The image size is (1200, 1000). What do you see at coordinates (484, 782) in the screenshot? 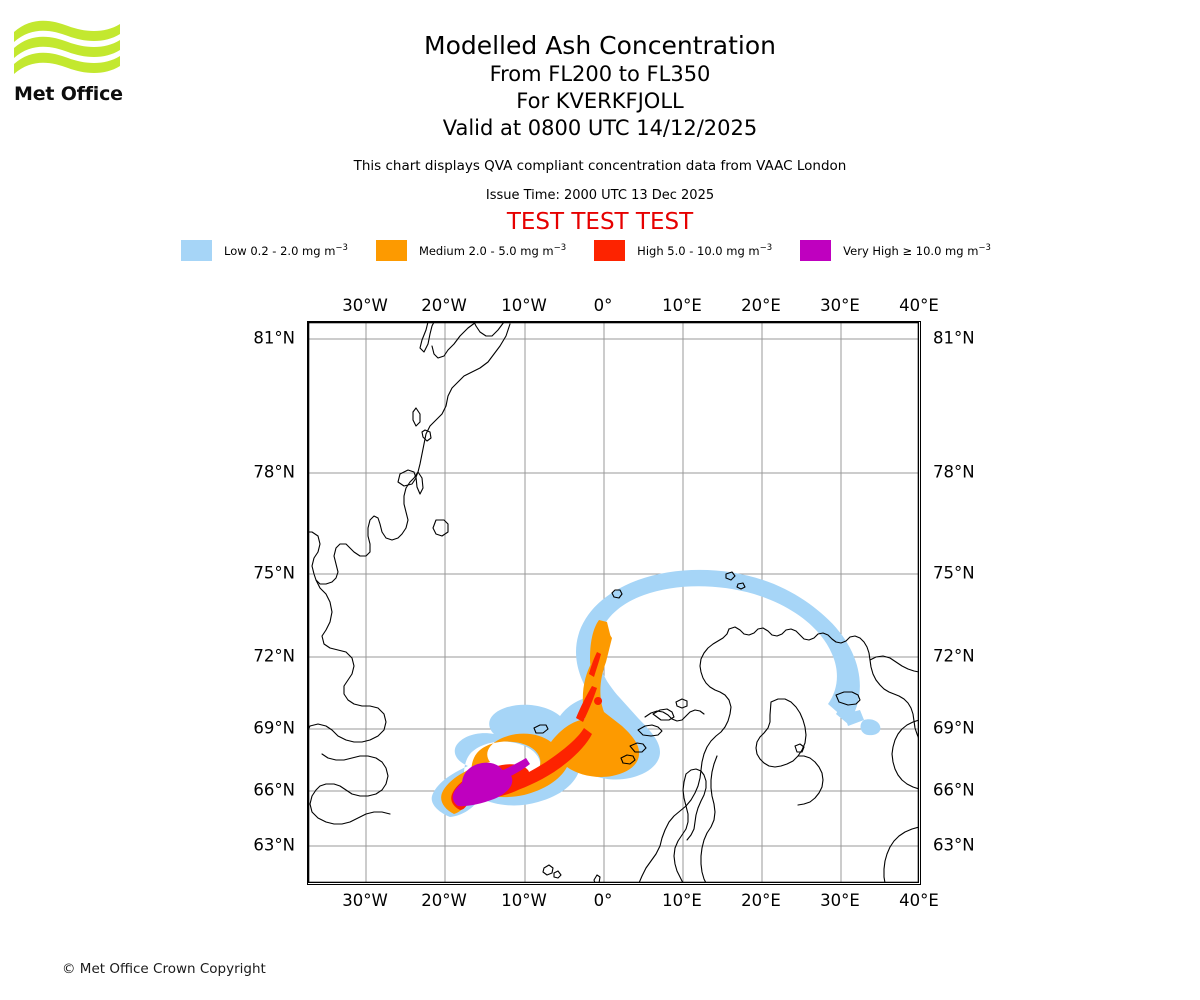
I see `ash-contour-very-high-core` at bounding box center [484, 782].